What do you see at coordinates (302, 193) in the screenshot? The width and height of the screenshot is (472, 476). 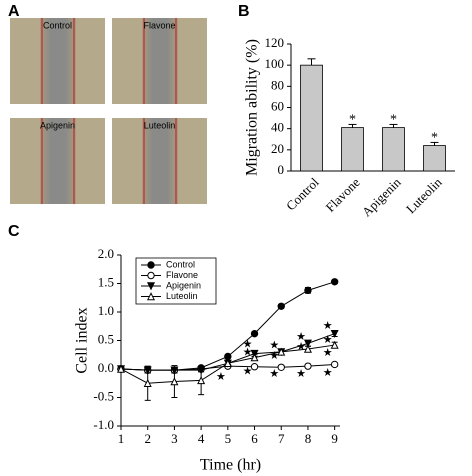 I see `x-tick-label: Control` at bounding box center [302, 193].